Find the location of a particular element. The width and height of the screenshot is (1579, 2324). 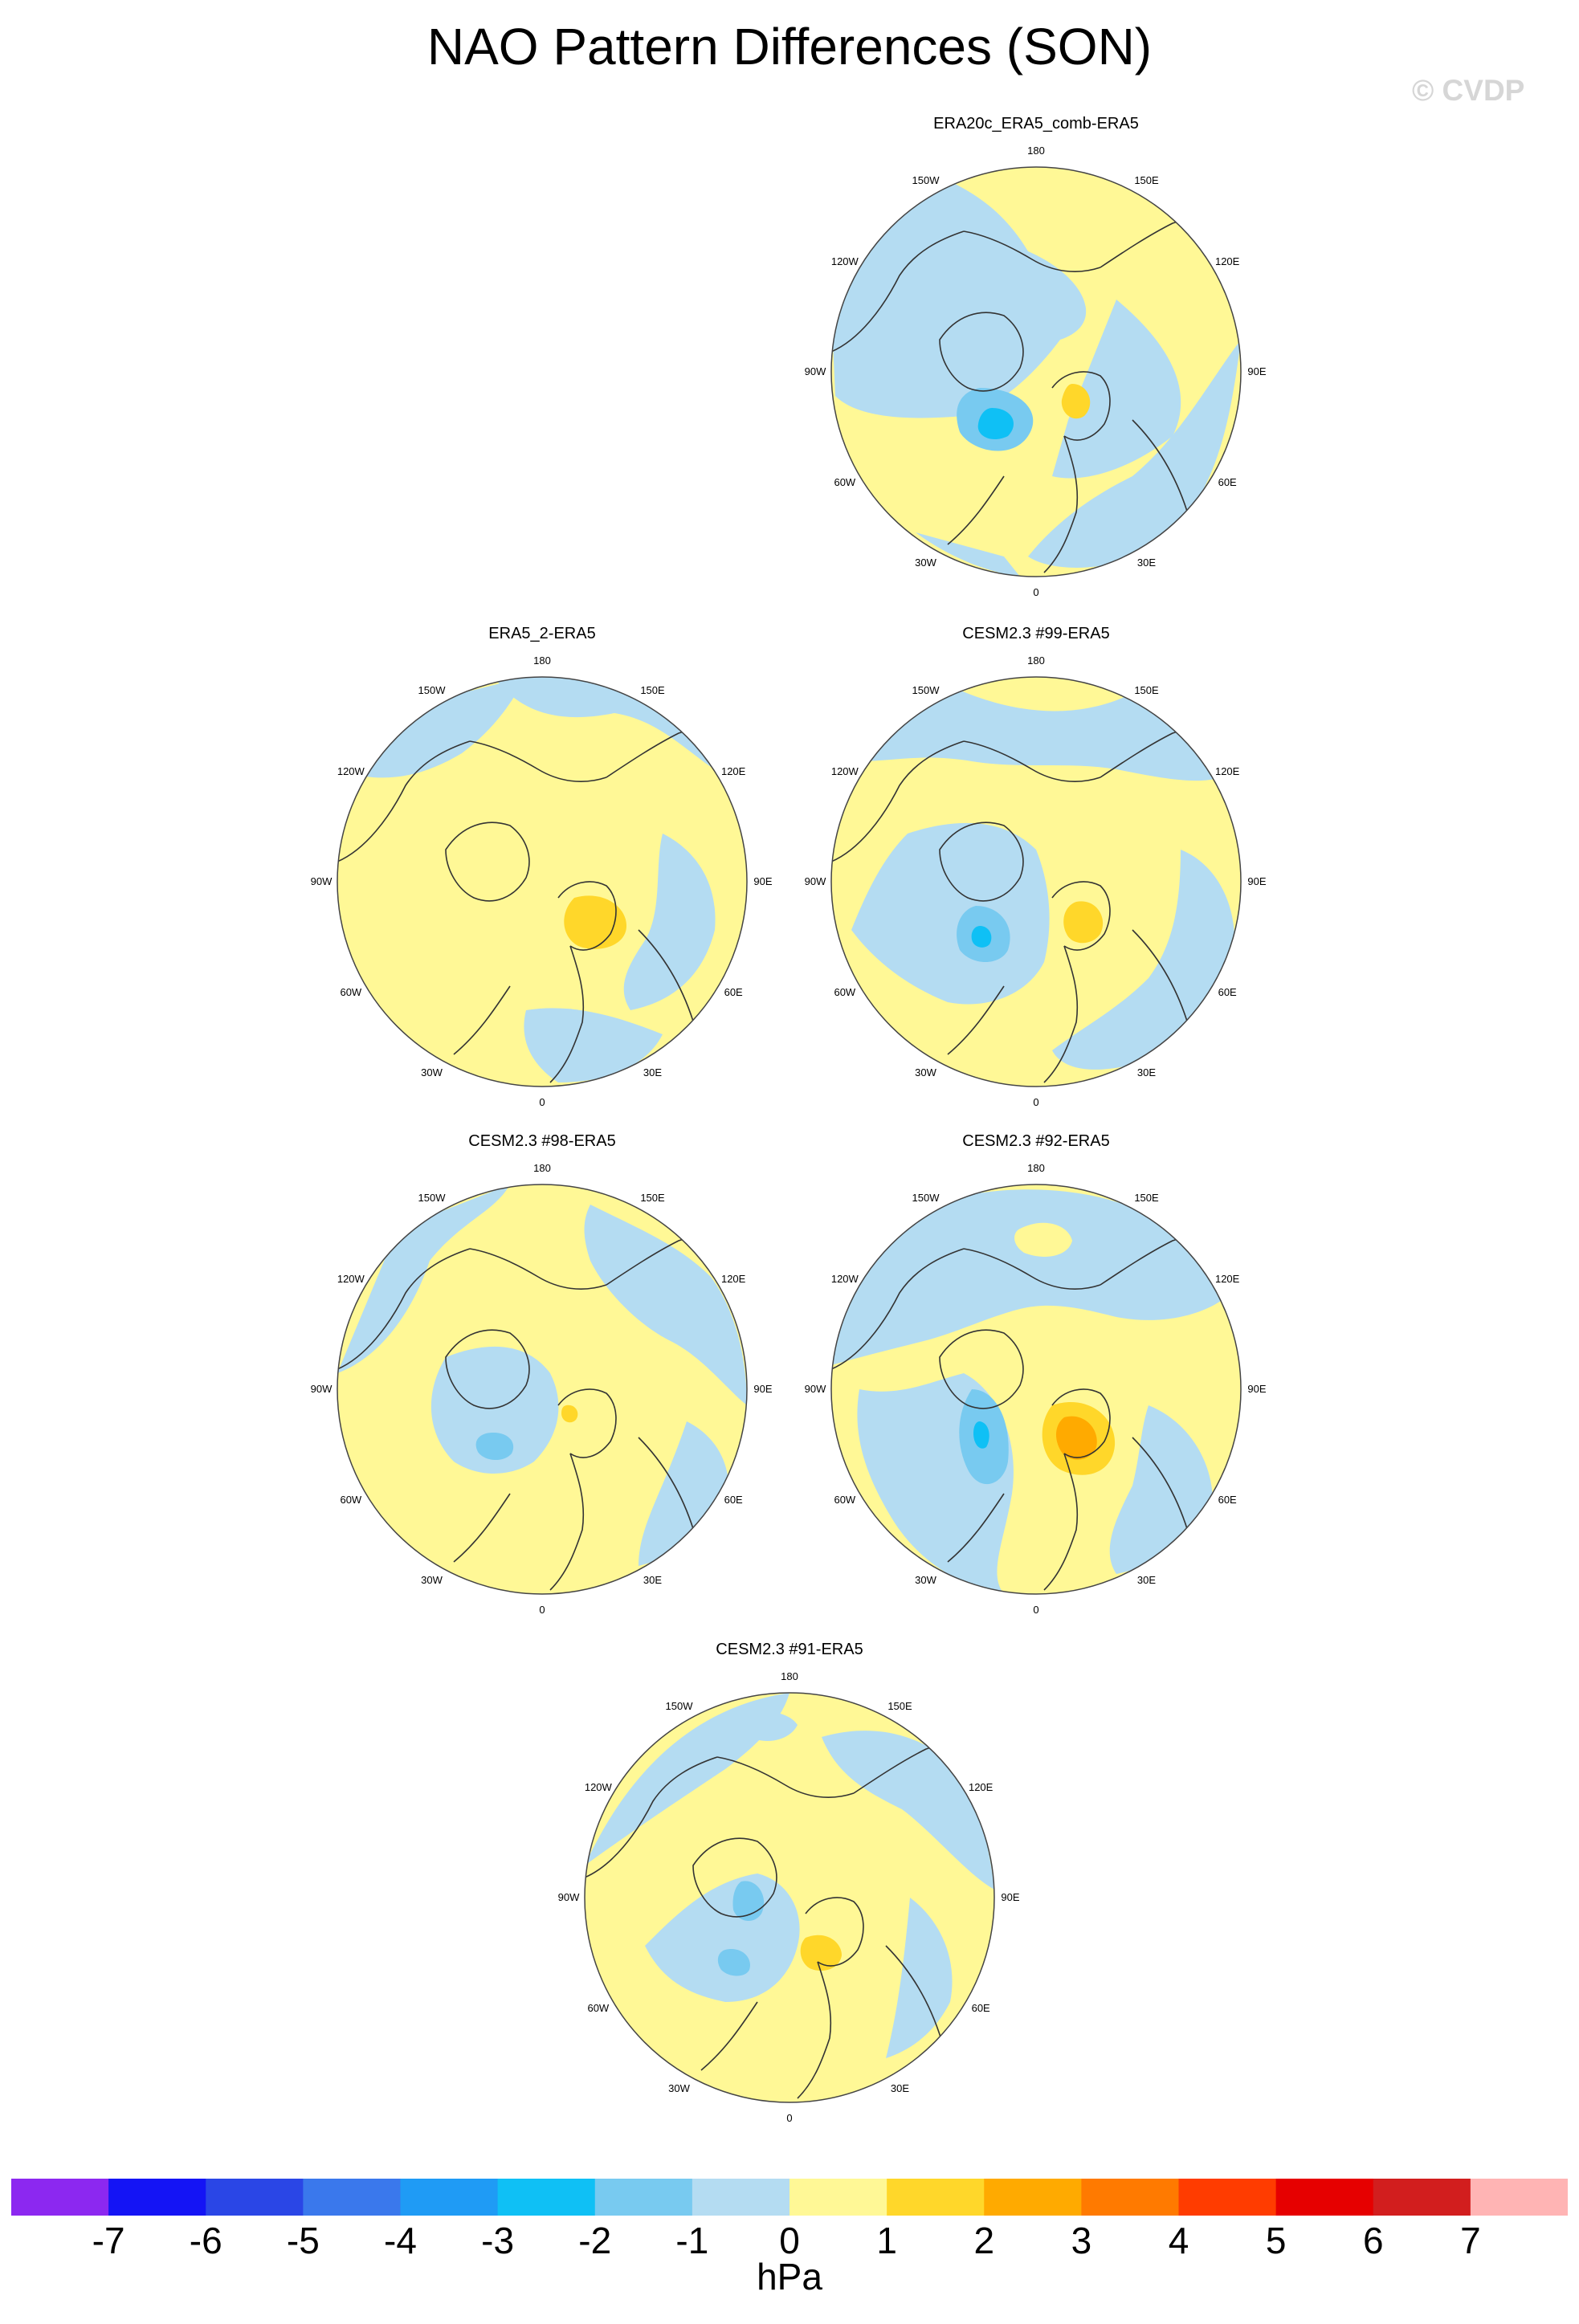

colorbar-tick-label: 3 is located at coordinates (1081, 2241).